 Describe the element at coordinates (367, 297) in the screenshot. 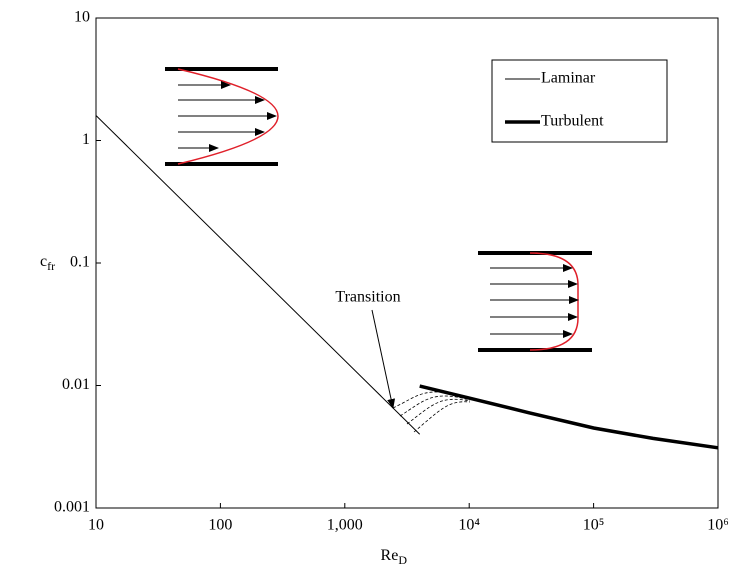

I see `annotation: Transition` at that location.